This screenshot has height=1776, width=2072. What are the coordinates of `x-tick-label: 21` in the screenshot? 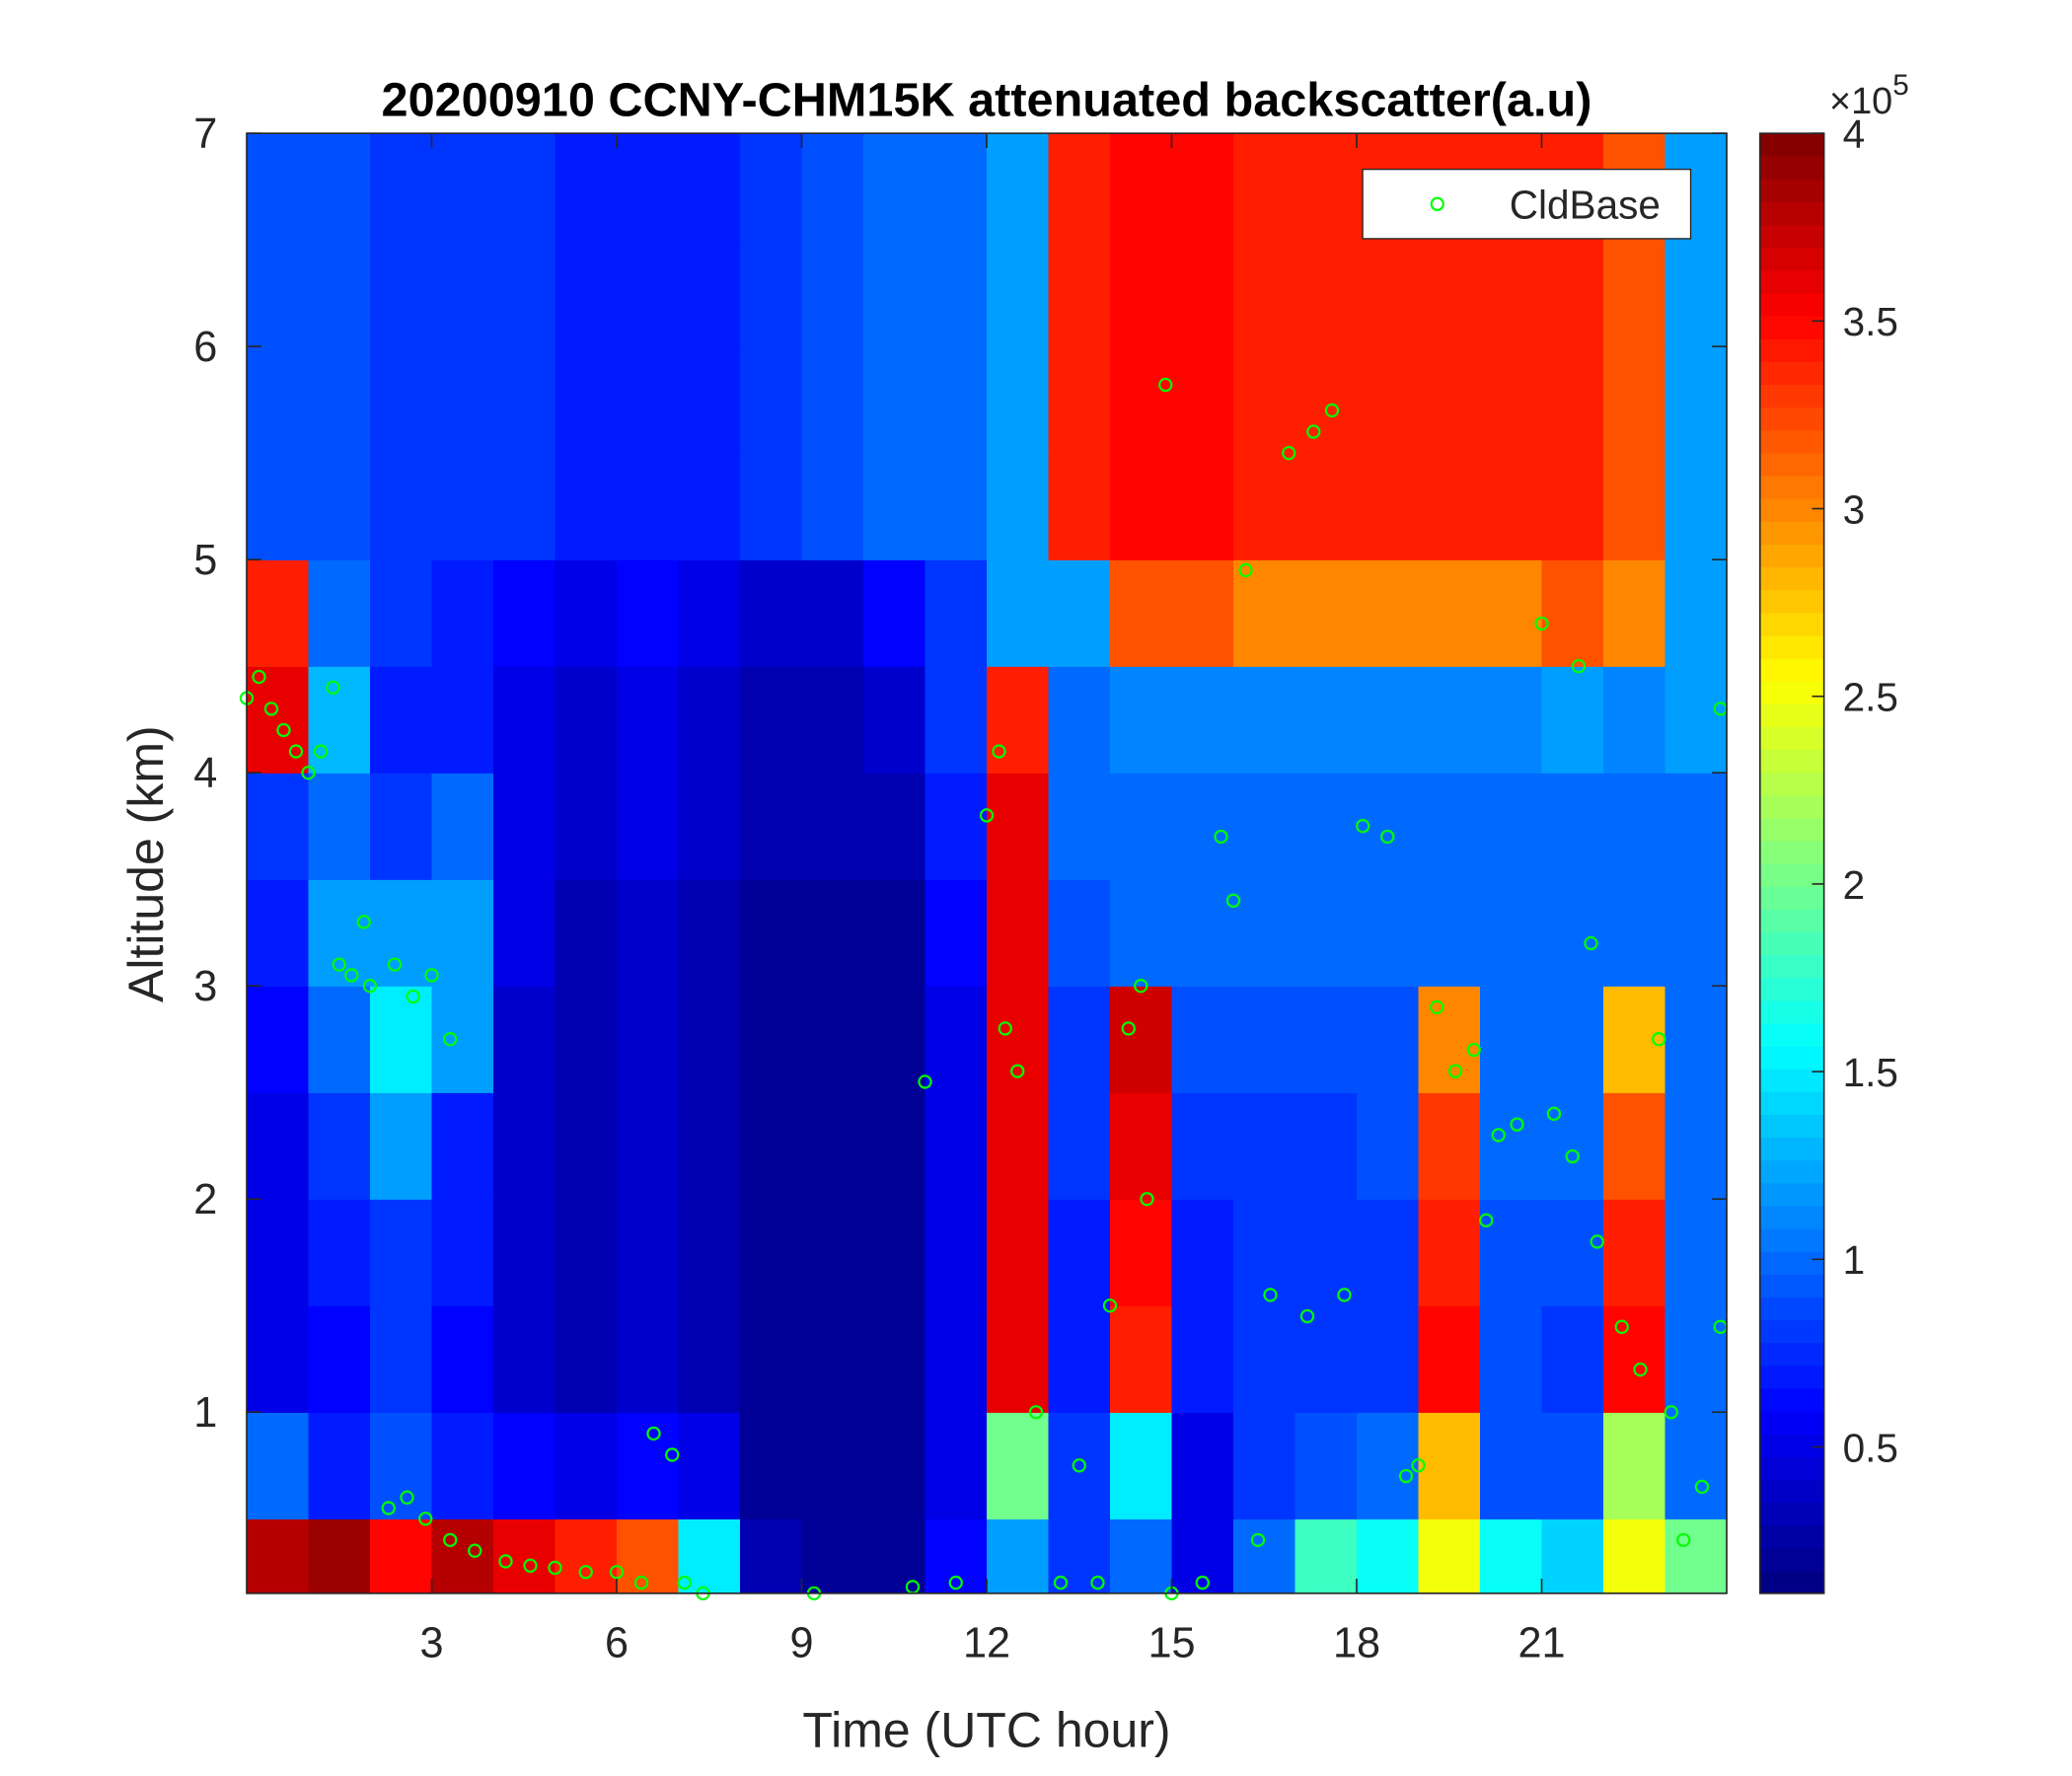 It's located at (1541, 1644).